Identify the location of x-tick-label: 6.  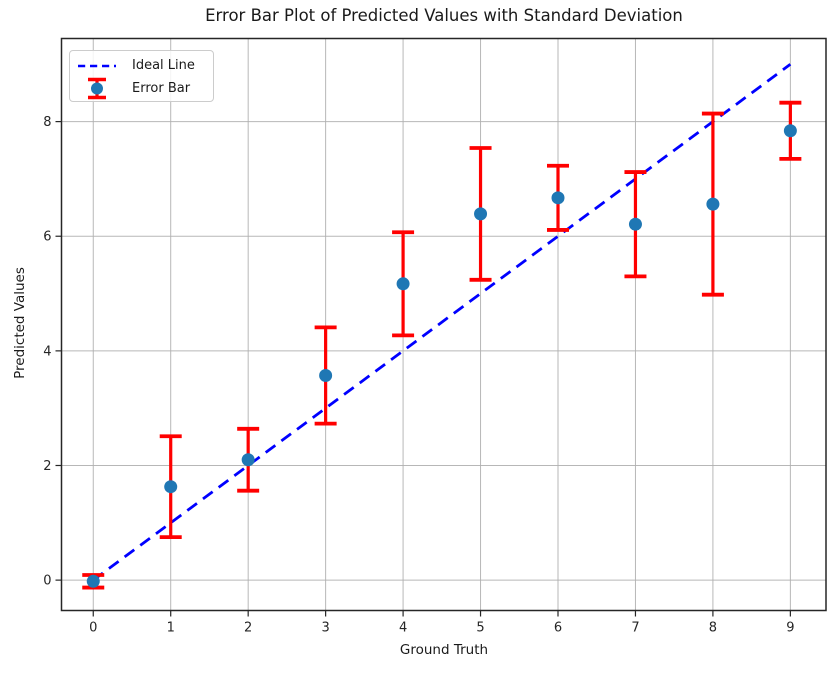
(558, 628).